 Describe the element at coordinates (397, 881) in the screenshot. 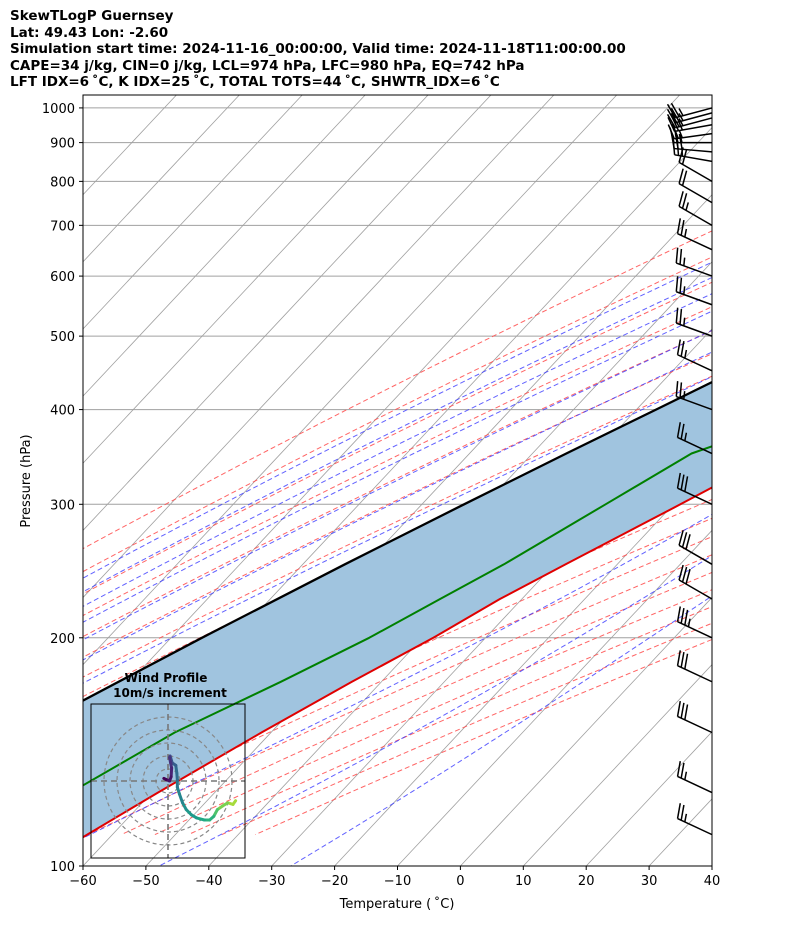

I see `x-tick-label: −10` at that location.